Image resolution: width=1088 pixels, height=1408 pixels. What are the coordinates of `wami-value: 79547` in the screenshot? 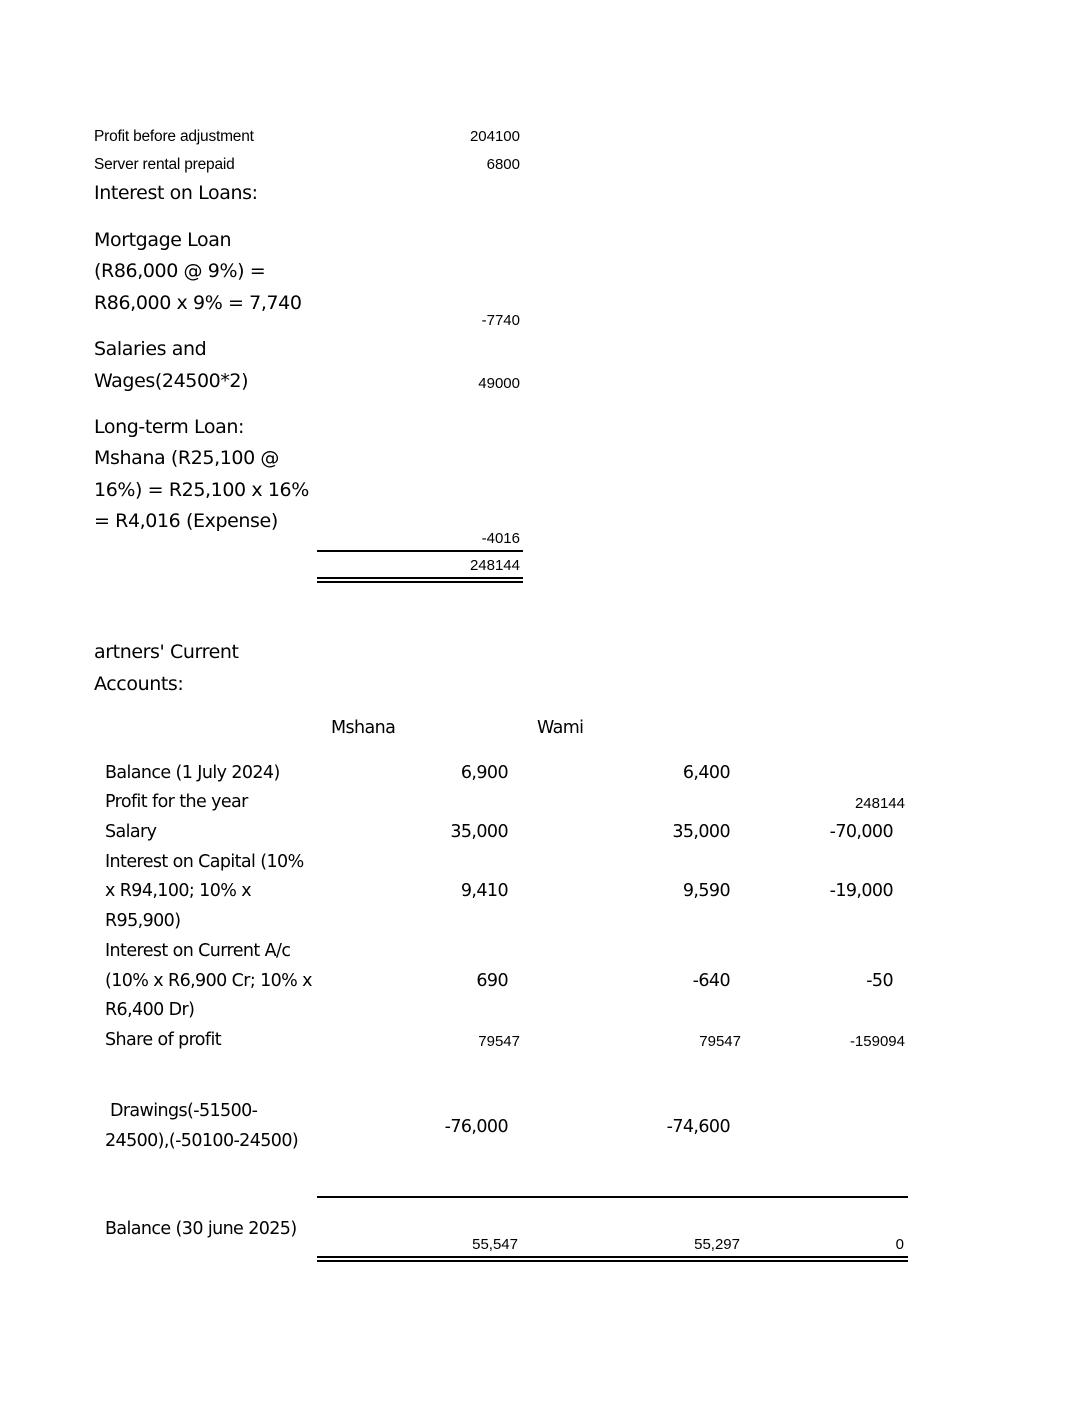 It's located at (720, 1041).